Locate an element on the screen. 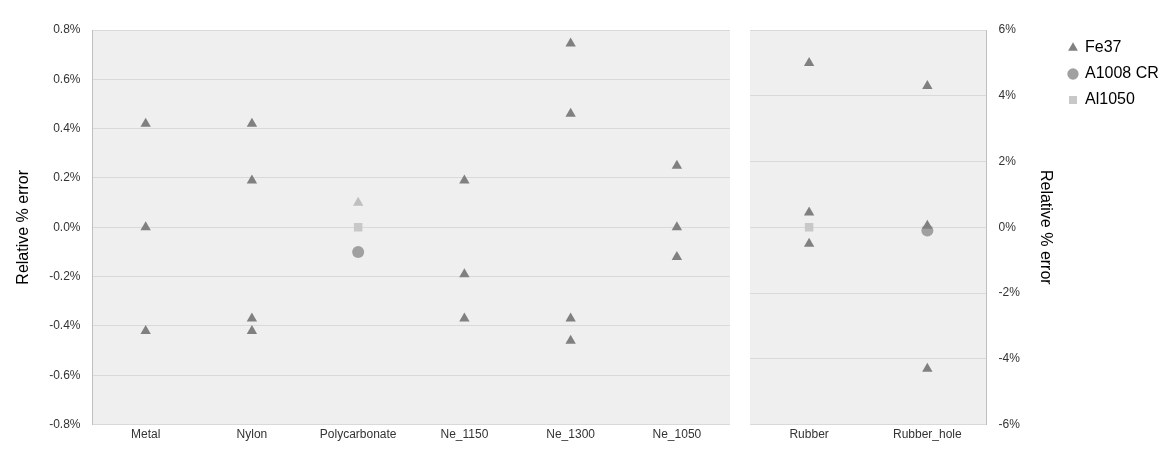  legend-label: Fe37 is located at coordinates (1103, 47).